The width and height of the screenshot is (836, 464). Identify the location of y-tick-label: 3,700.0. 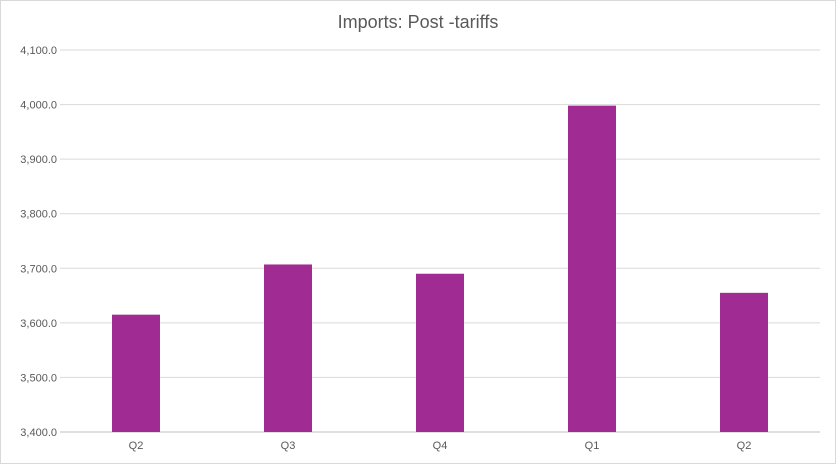
(38, 269).